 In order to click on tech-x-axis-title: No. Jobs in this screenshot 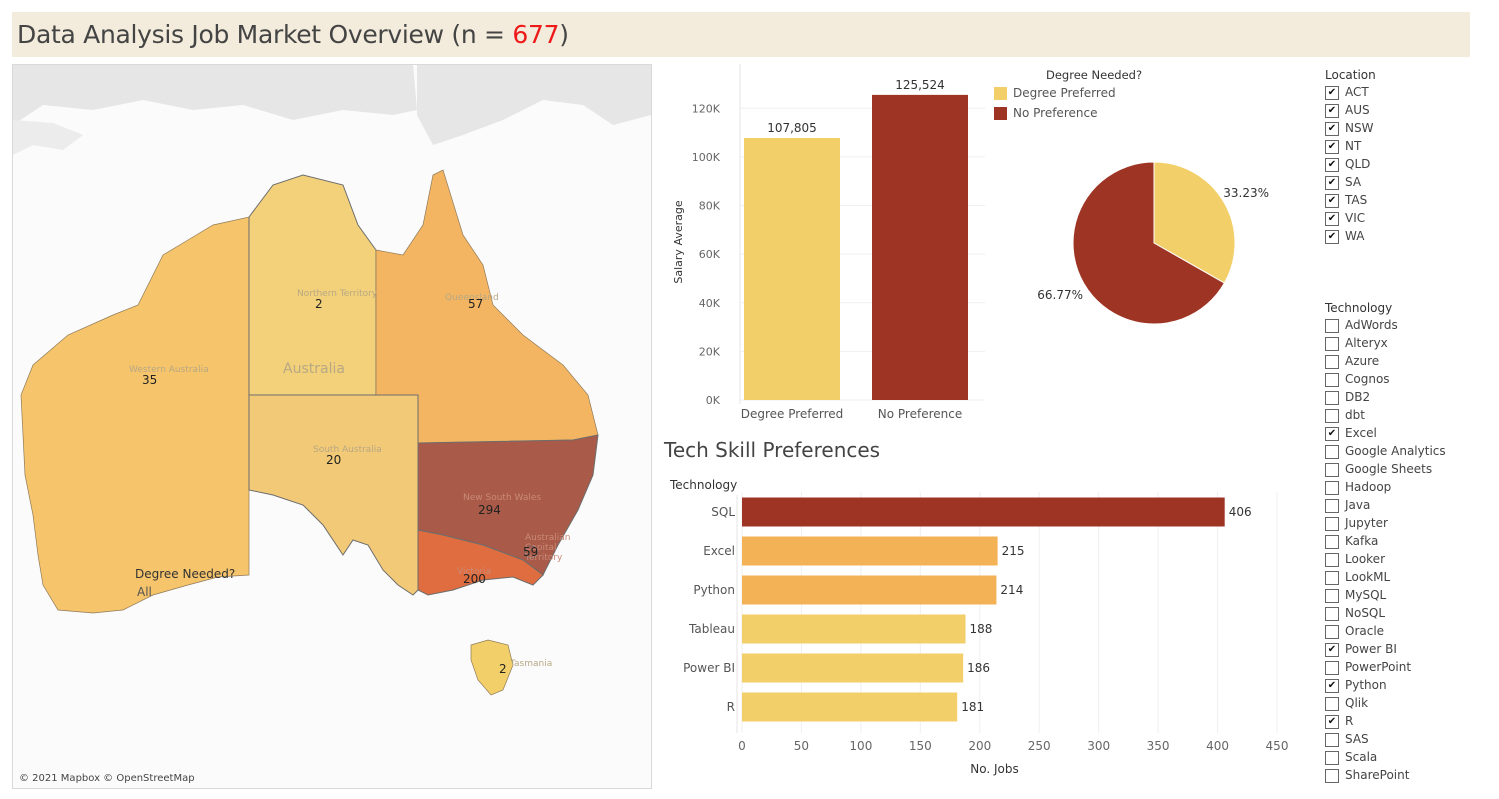, I will do `click(994, 769)`.